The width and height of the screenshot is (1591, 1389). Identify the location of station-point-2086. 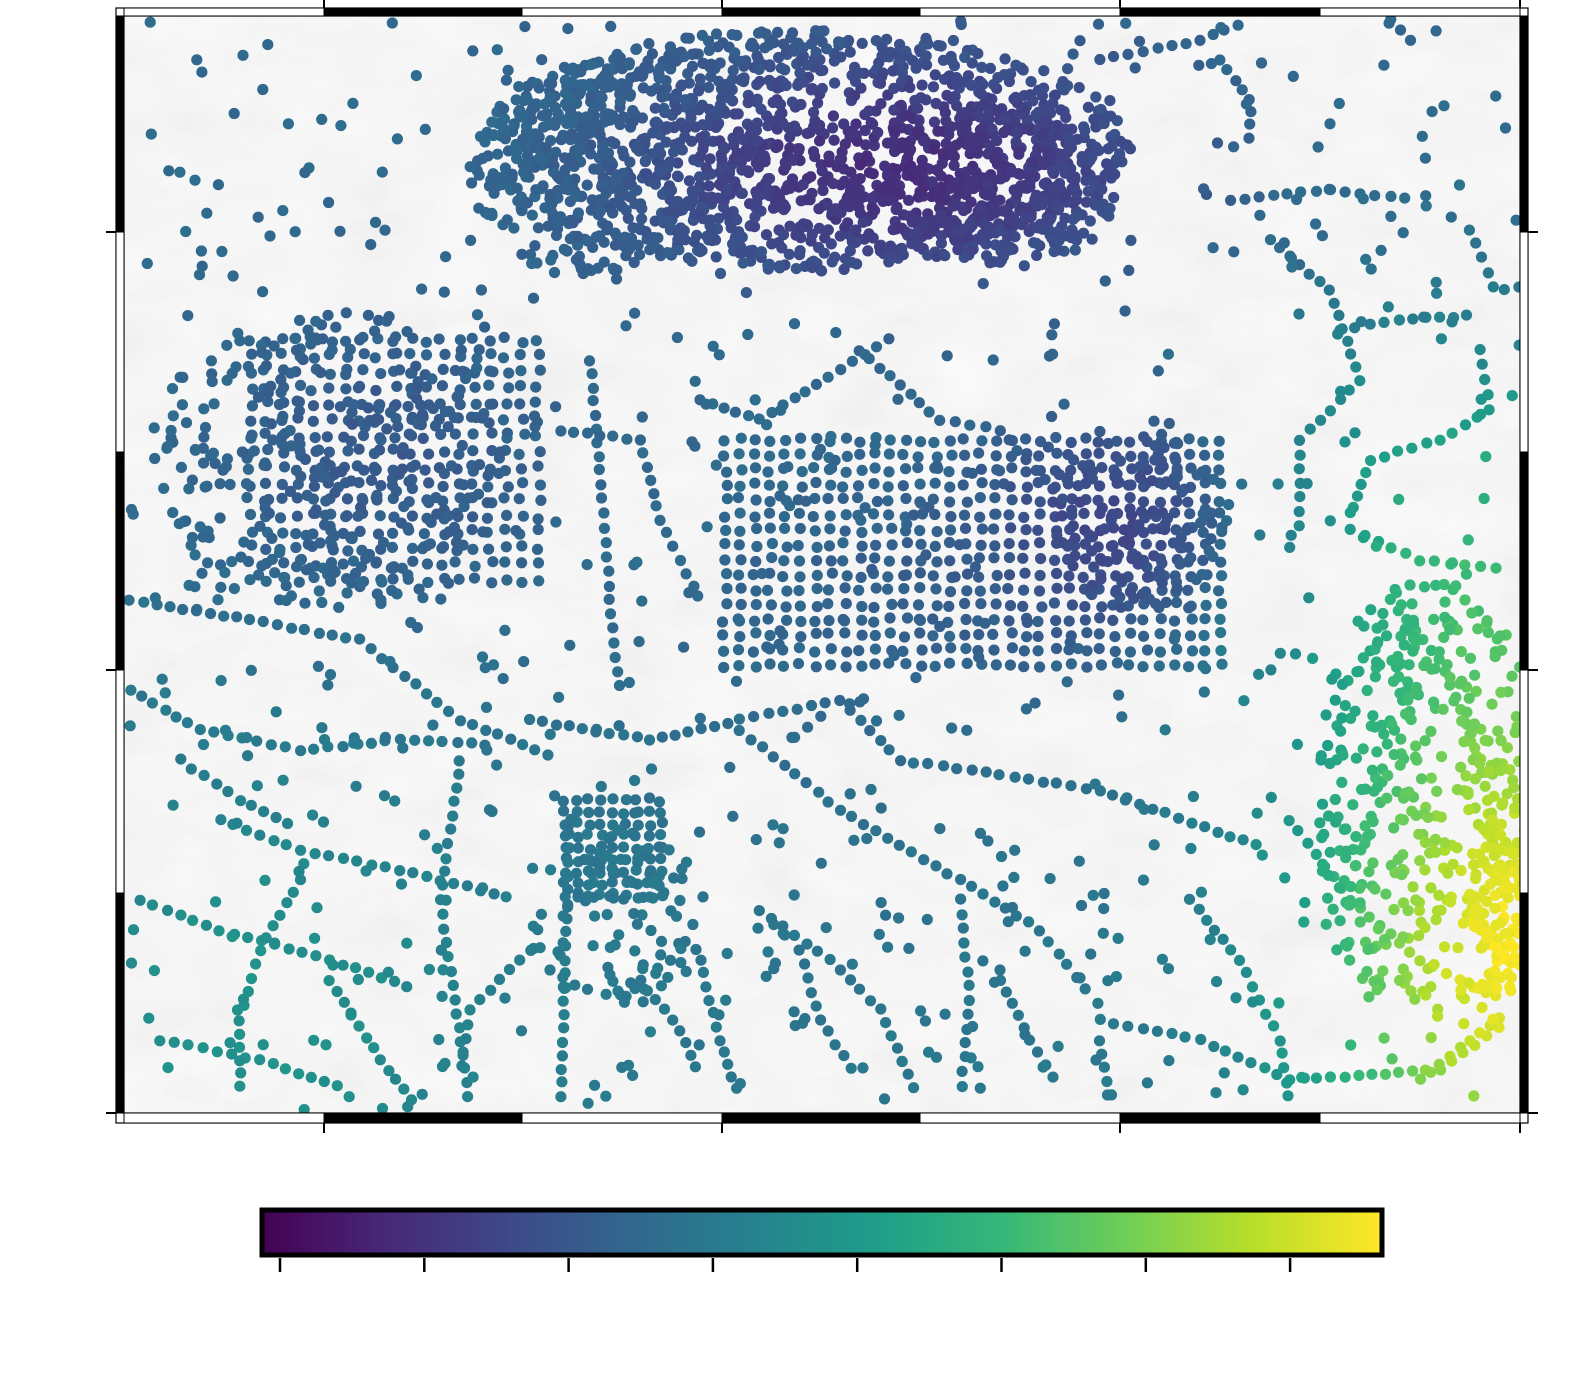
(378, 534).